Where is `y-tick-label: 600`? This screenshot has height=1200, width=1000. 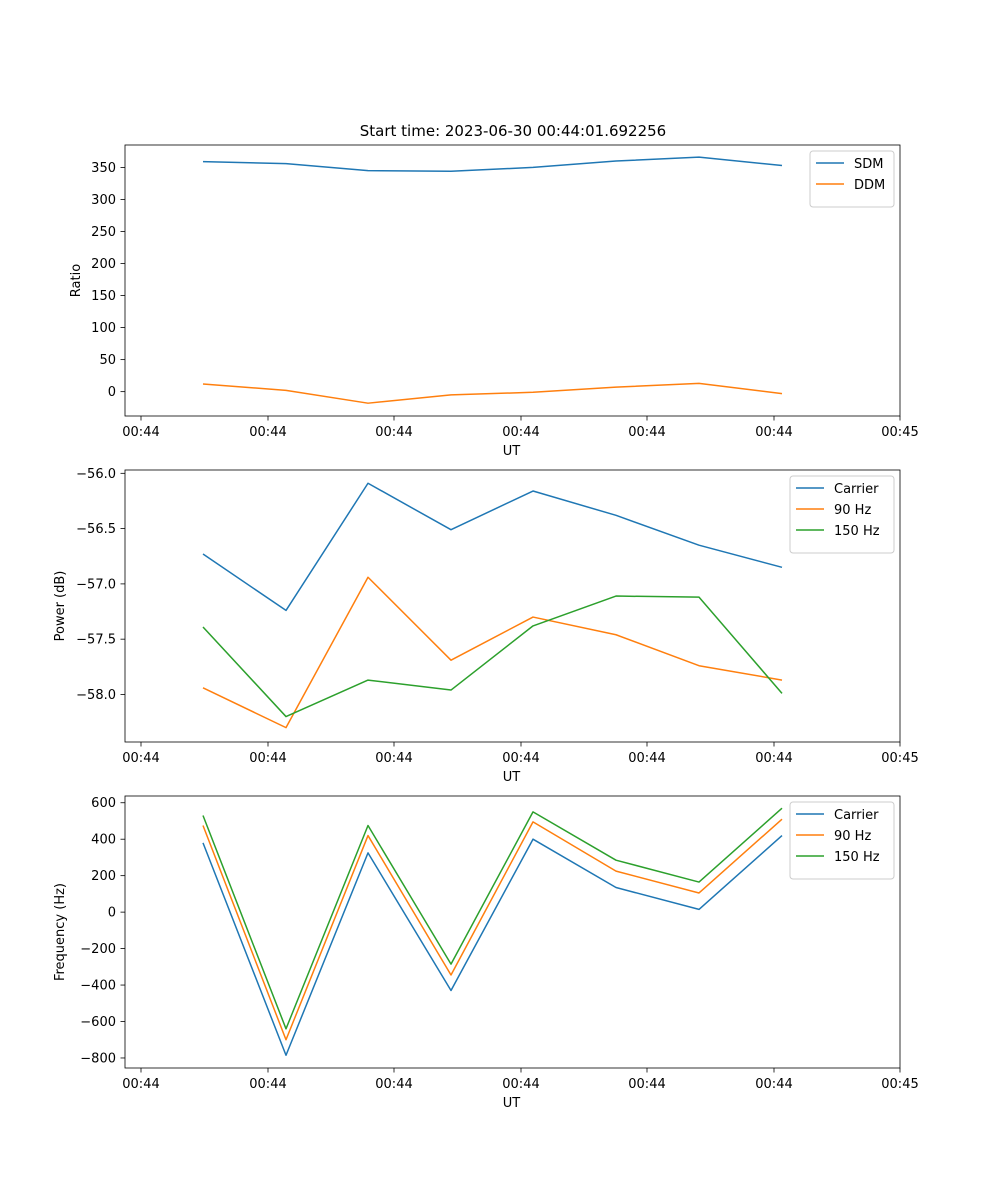
y-tick-label: 600 is located at coordinates (103, 803).